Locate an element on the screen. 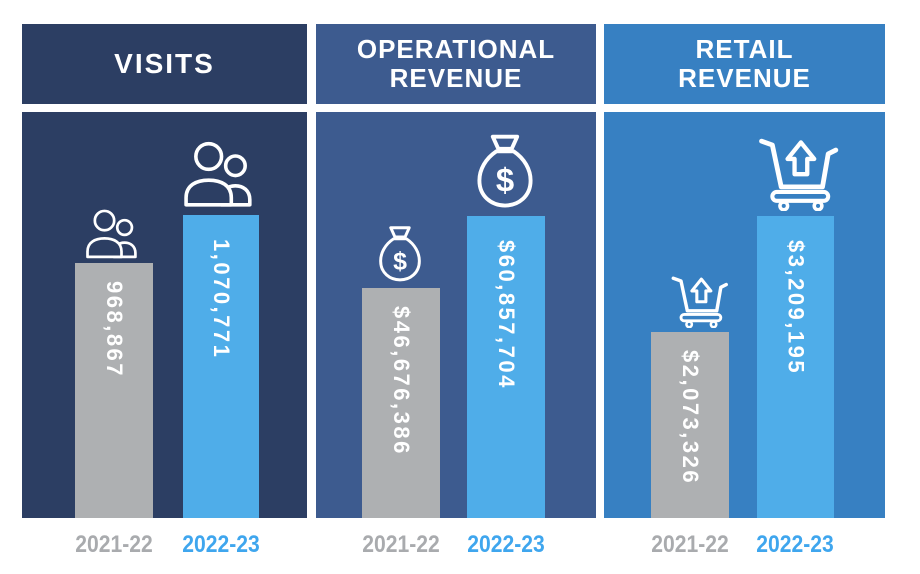 The image size is (920, 574). bar-value-label: 968,867 is located at coordinates (114, 330).